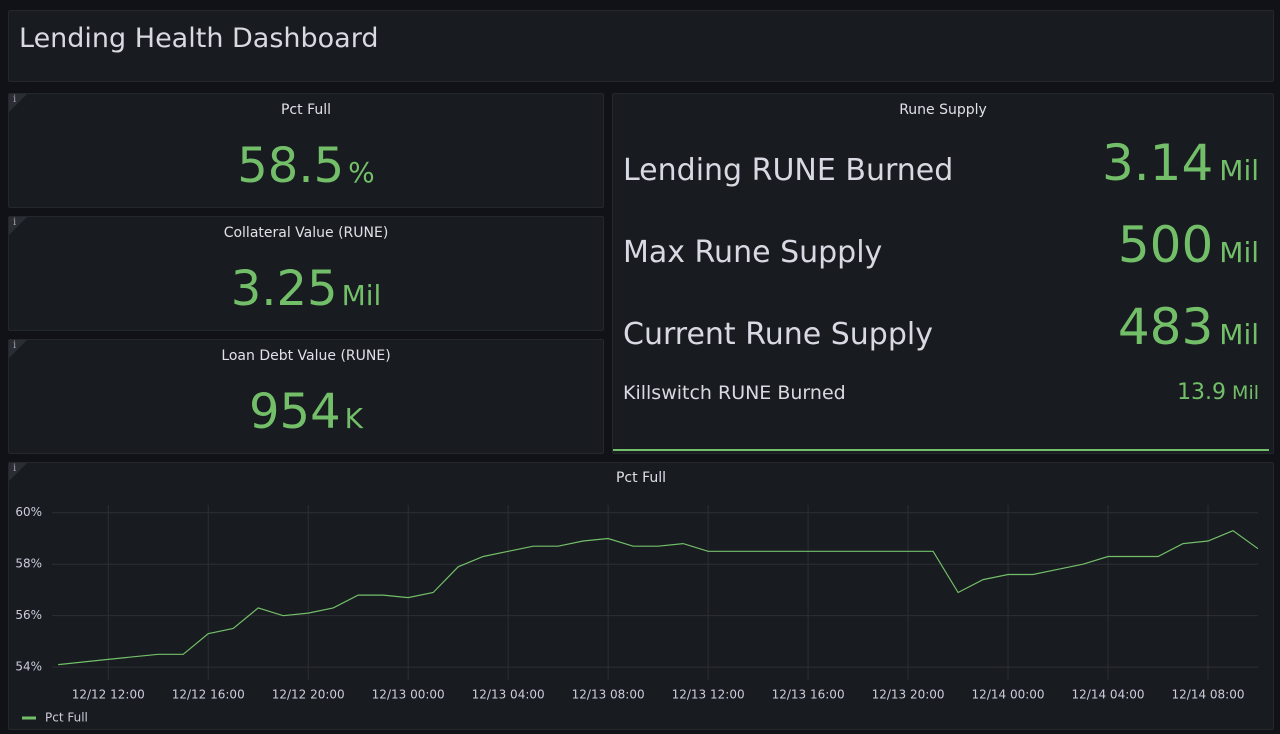 This screenshot has width=1280, height=734. I want to click on y-tick-label: 54%, so click(28, 667).